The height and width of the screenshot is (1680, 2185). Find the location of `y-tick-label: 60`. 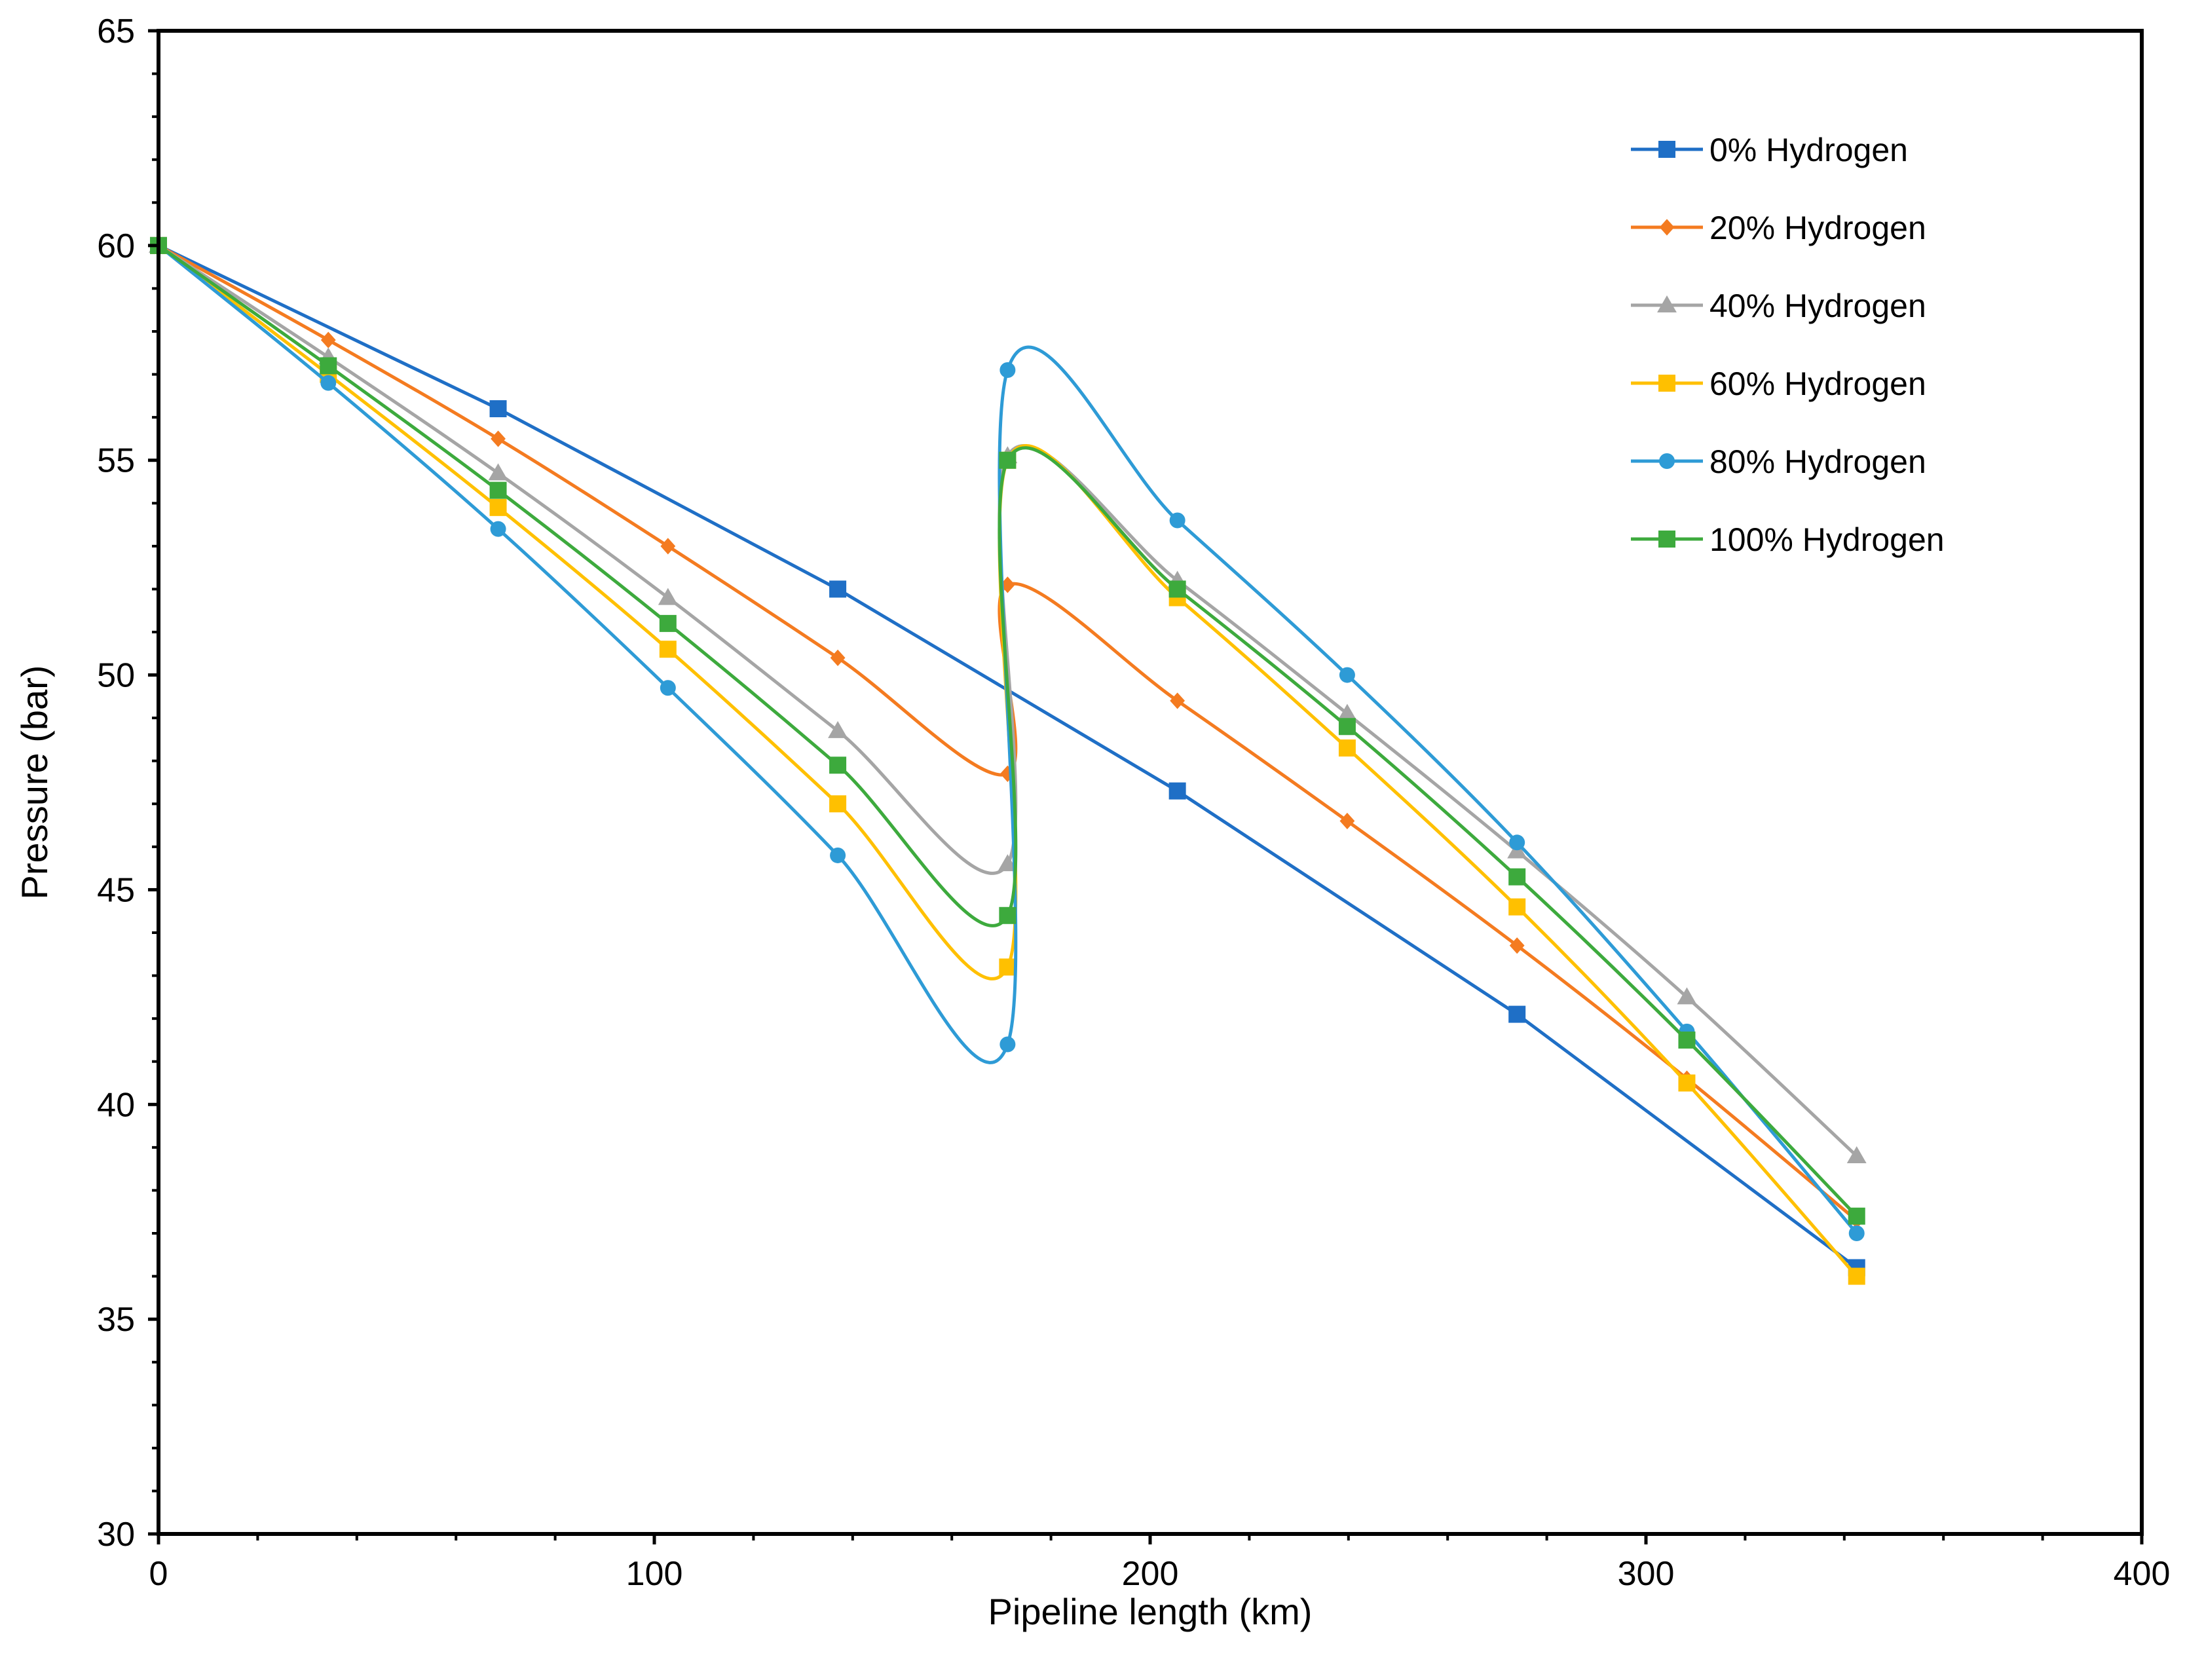

y-tick-label: 60 is located at coordinates (116, 246).